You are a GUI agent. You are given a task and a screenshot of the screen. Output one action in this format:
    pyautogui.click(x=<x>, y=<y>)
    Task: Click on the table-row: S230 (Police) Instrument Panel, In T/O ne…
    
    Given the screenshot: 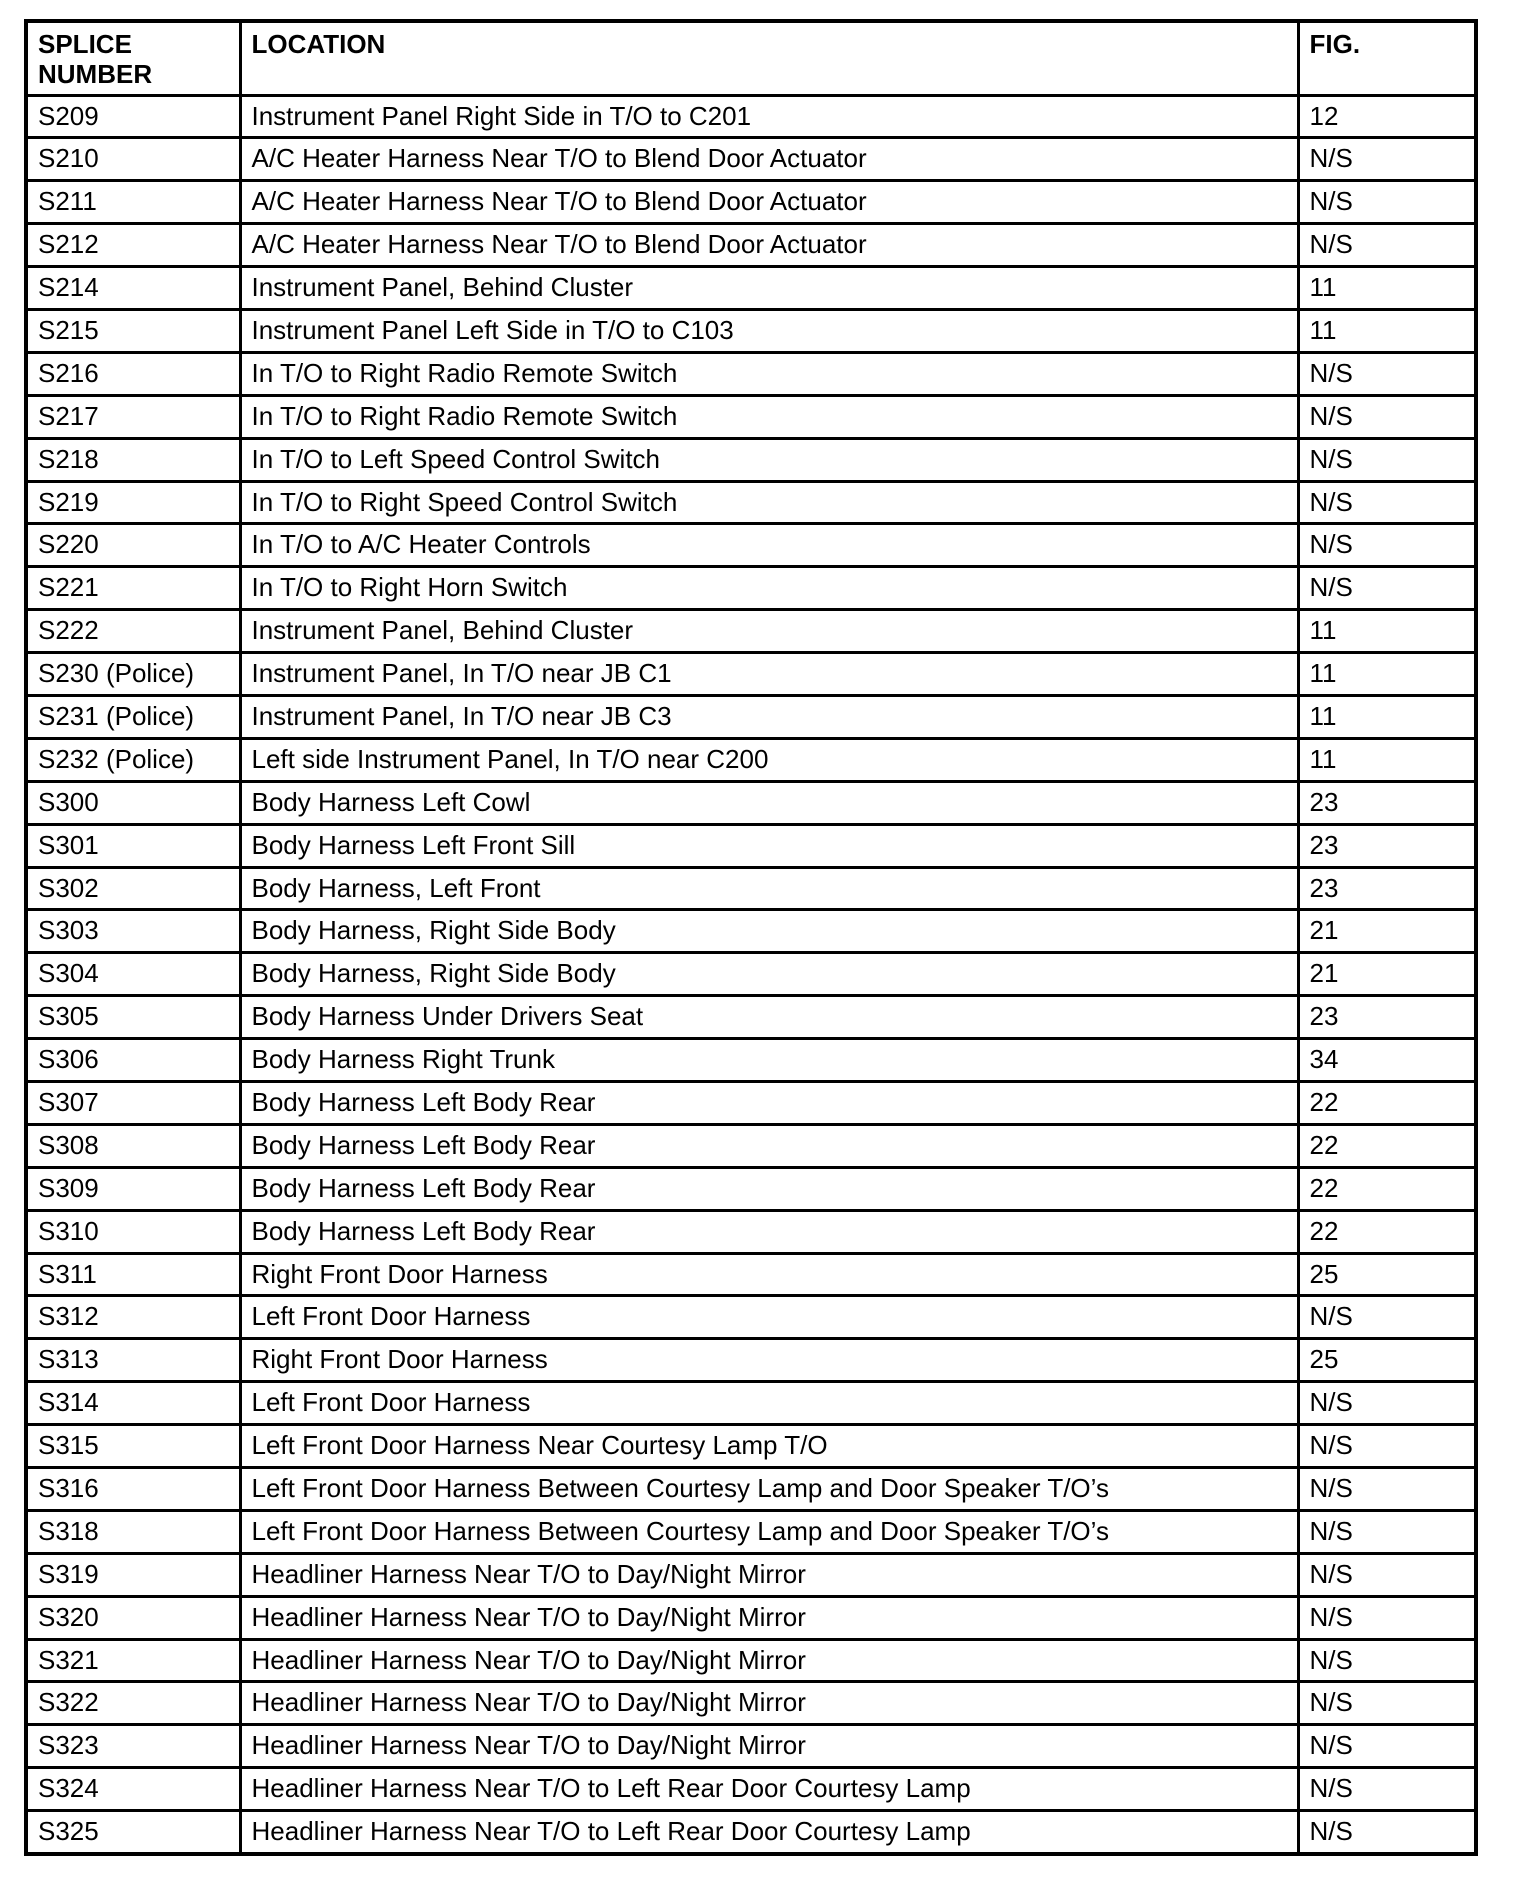 What is the action you would take?
    pyautogui.click(x=751, y=674)
    